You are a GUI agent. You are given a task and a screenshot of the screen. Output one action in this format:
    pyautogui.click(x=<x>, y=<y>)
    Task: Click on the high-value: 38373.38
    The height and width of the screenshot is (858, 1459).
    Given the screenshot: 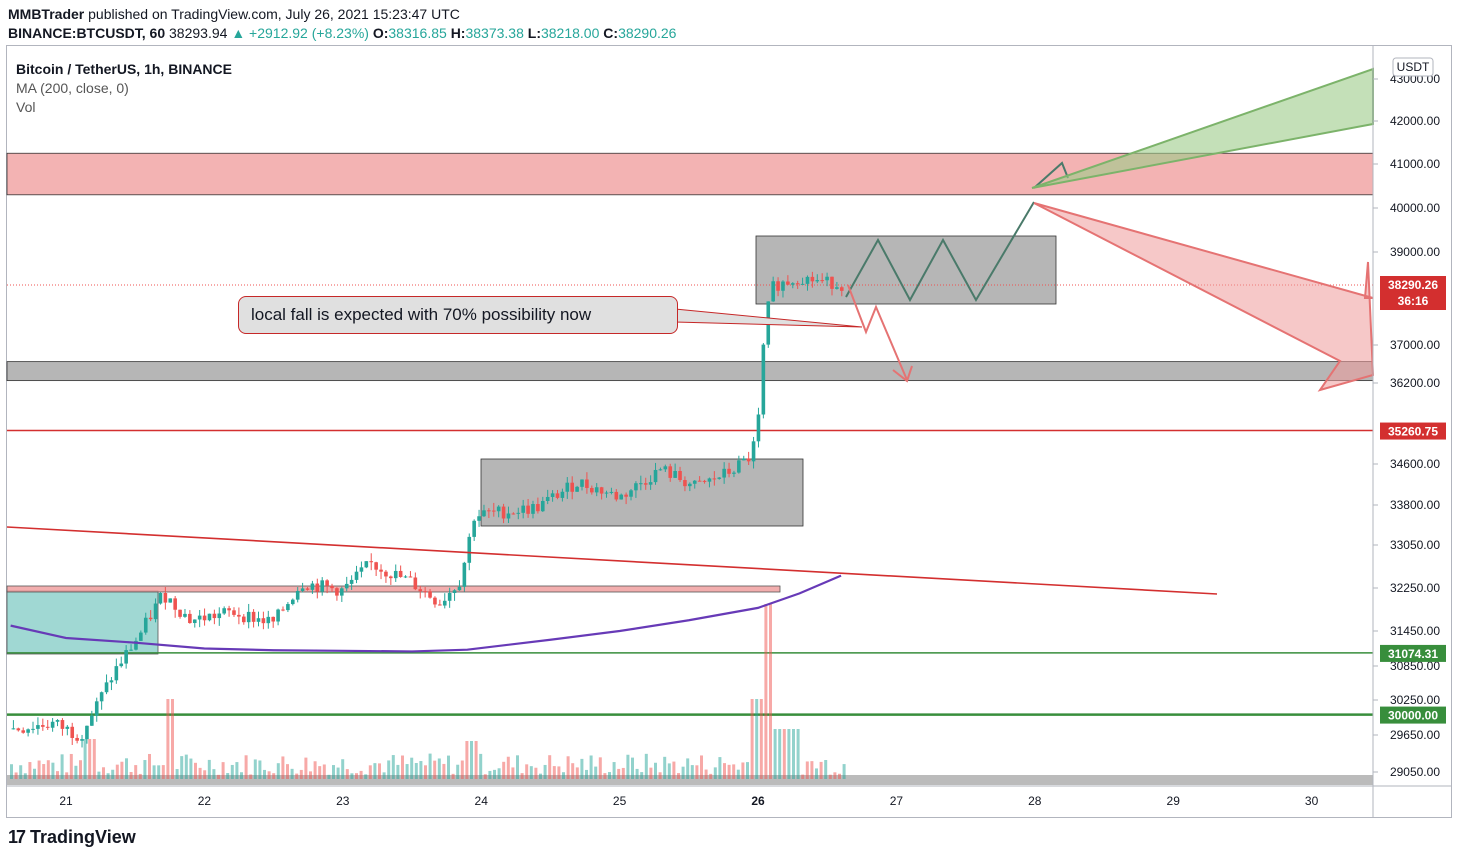 What is the action you would take?
    pyautogui.click(x=494, y=33)
    